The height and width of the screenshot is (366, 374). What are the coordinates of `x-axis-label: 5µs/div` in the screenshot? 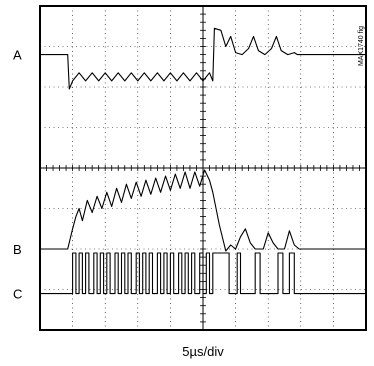 It's located at (203, 351).